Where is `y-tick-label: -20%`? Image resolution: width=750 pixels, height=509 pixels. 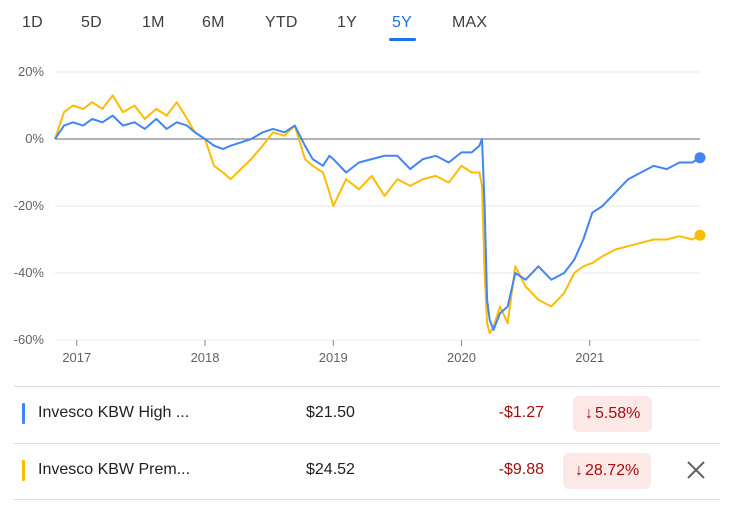
y-tick-label: -20% is located at coordinates (29, 205).